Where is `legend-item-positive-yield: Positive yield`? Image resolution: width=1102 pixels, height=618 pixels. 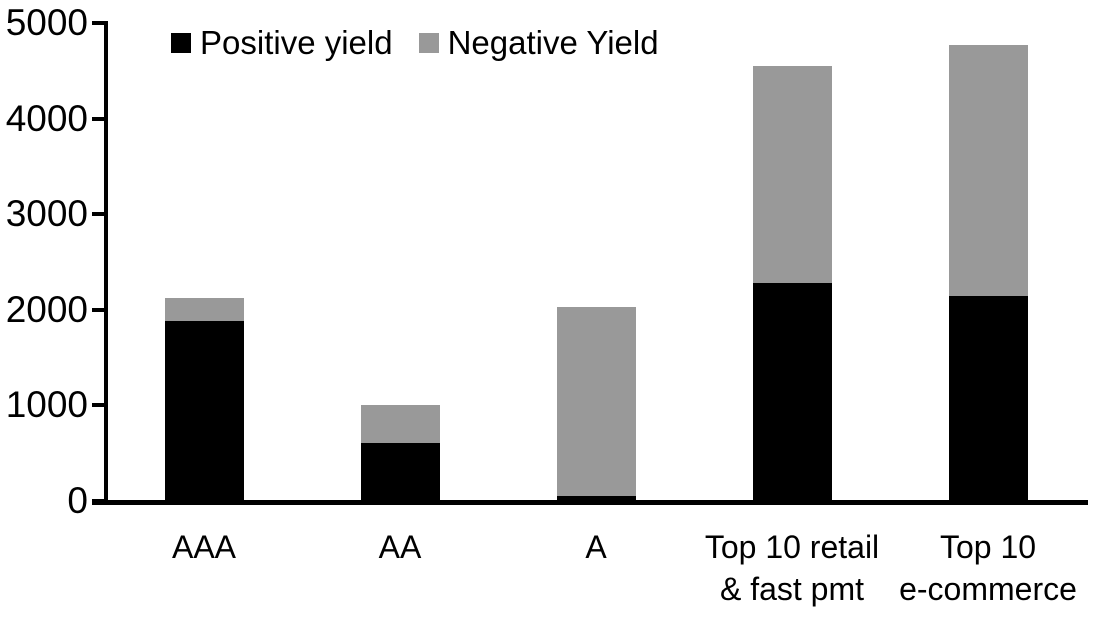
legend-item-positive-yield: Positive yield is located at coordinates (282, 43).